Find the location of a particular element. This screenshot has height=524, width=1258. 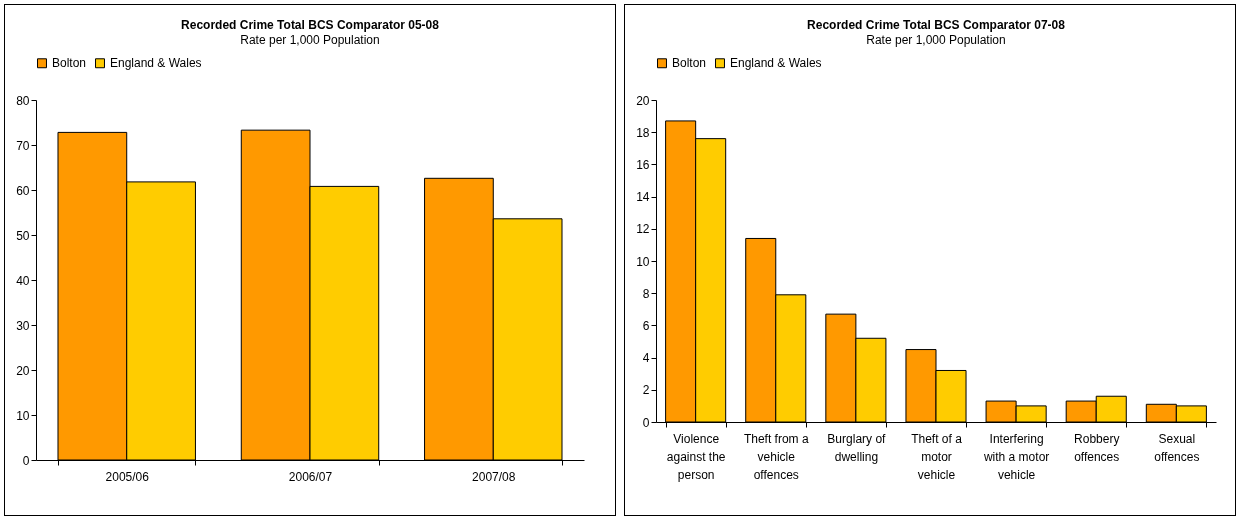

y-tick-label: 14 is located at coordinates (643, 197).